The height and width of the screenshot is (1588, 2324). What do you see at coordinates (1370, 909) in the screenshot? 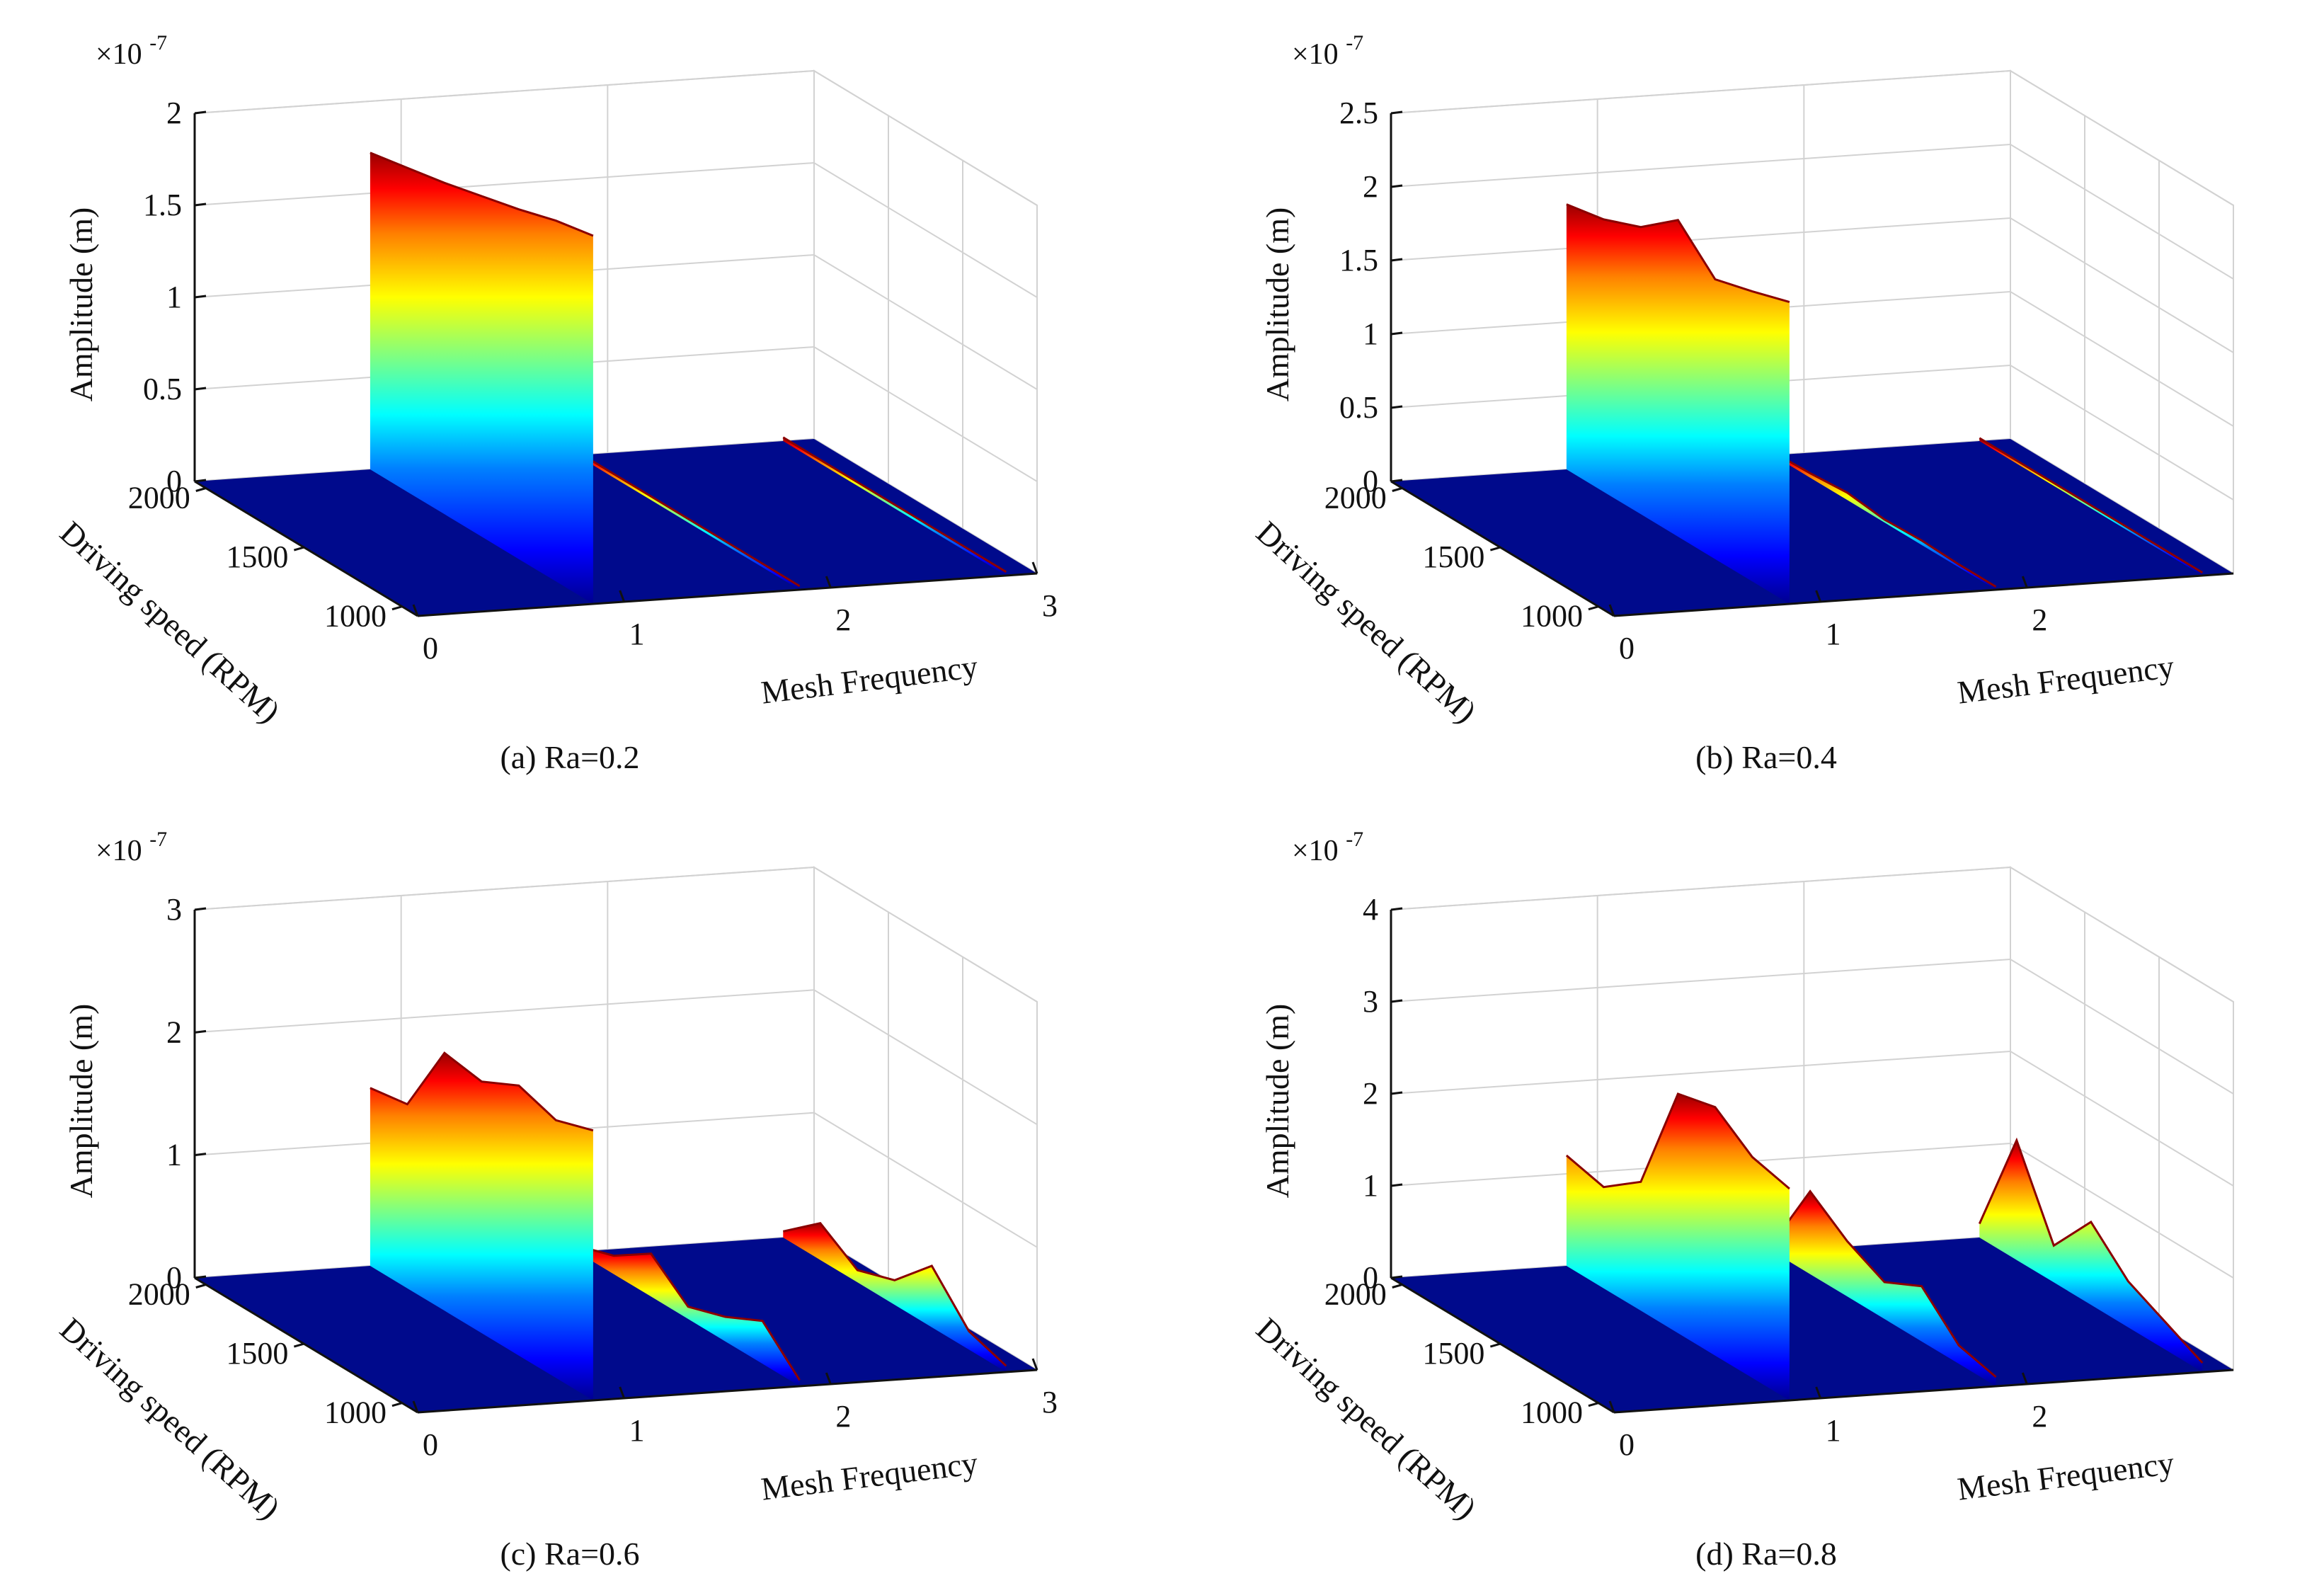
I see `z-tick-label: 4` at bounding box center [1370, 909].